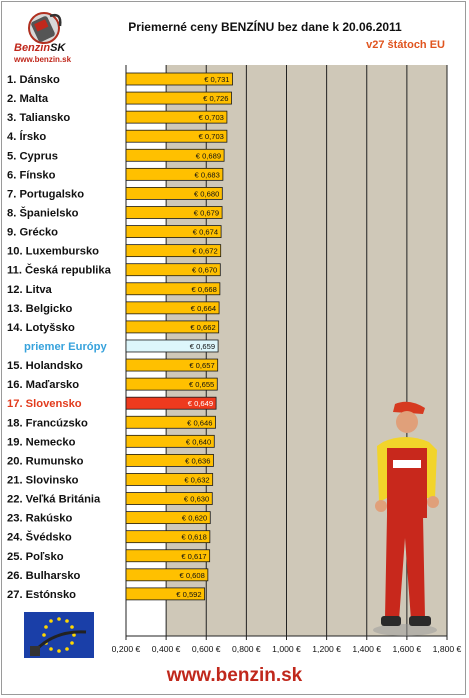 Image resolution: width=469 pixels, height=698 pixels. What do you see at coordinates (47, 423) in the screenshot?
I see `category-label: 18. Francúzsko` at bounding box center [47, 423].